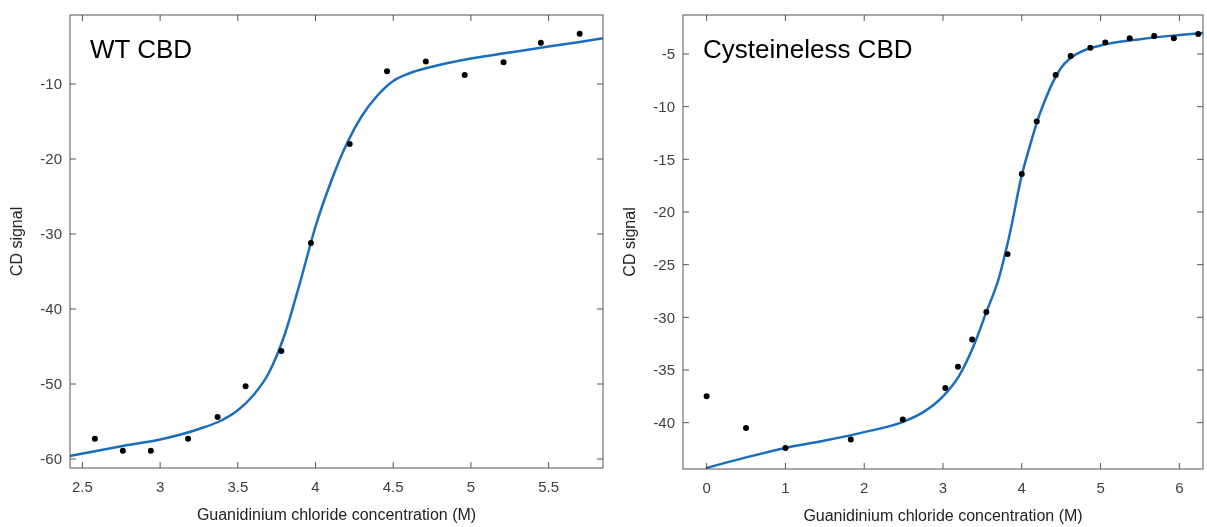 Image resolution: width=1207 pixels, height=527 pixels. What do you see at coordinates (864, 487) in the screenshot?
I see `x-tick-label: 2` at bounding box center [864, 487].